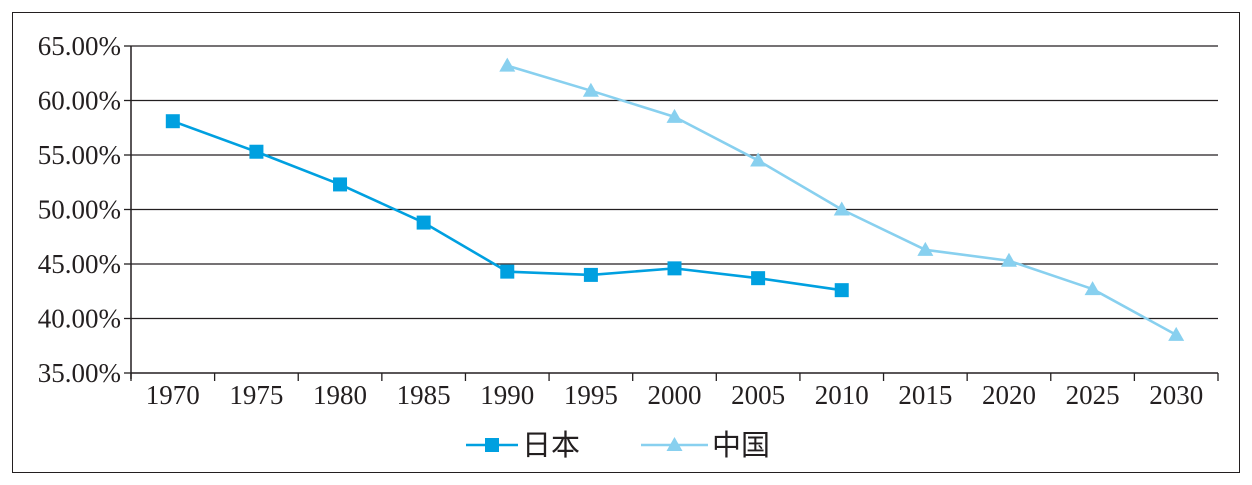  What do you see at coordinates (675, 395) in the screenshot?
I see `x-tick-label: 2000` at bounding box center [675, 395].